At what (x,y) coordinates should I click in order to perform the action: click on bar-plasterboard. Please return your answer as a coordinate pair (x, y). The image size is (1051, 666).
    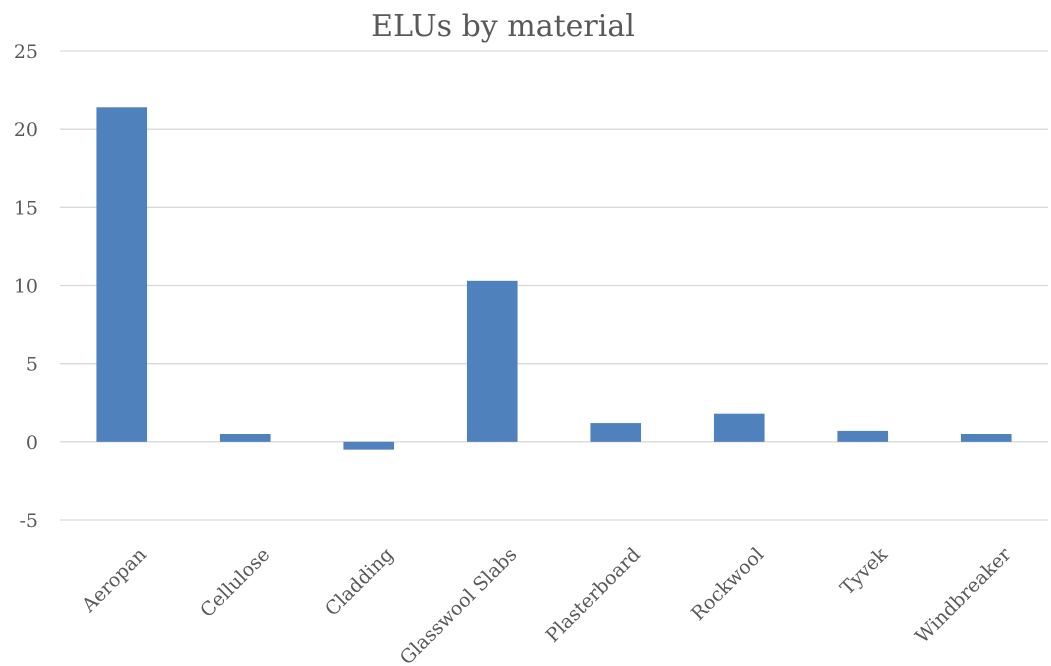
    Looking at the image, I should click on (616, 432).